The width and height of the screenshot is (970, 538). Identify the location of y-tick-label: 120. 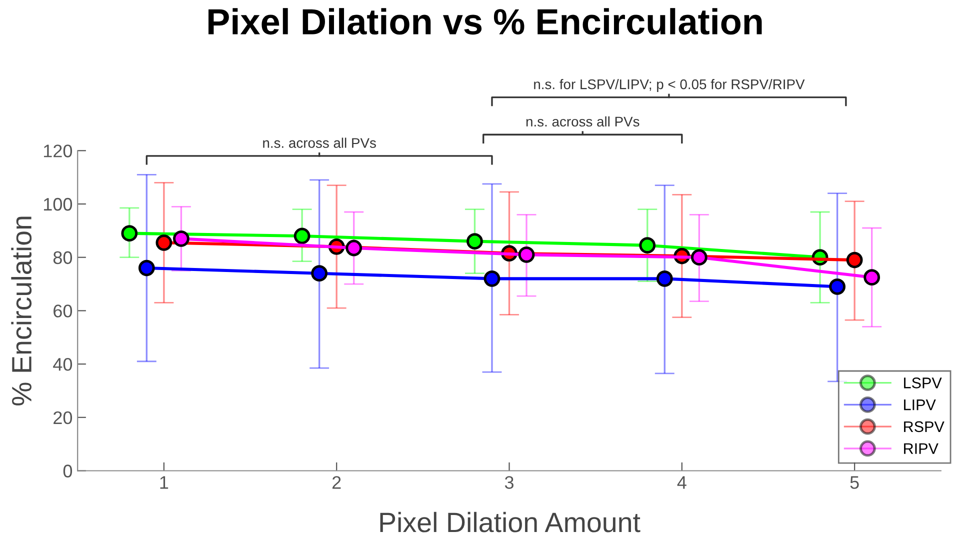
(58, 151).